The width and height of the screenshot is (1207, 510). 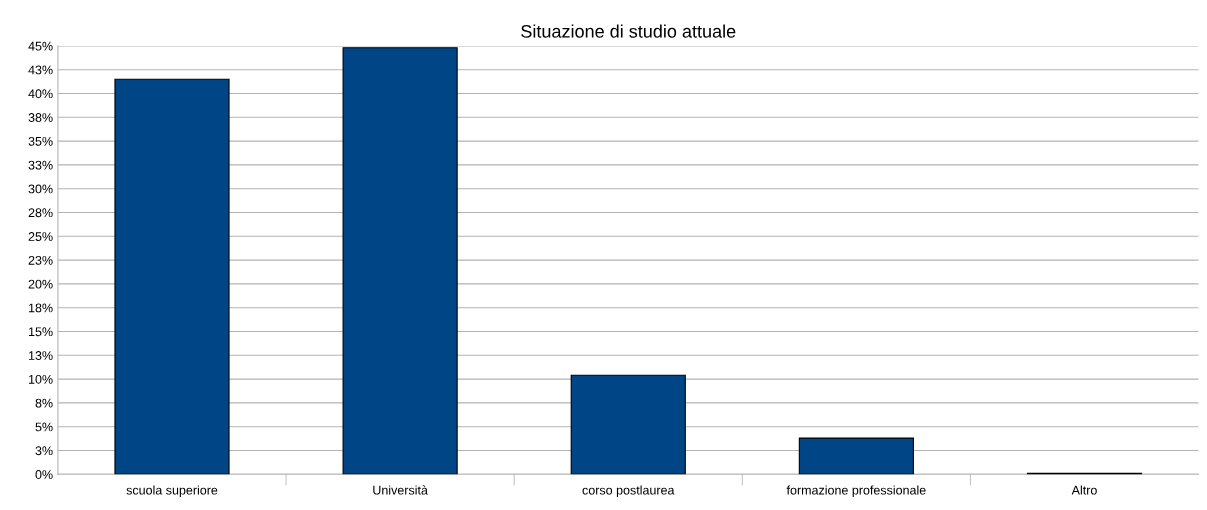 What do you see at coordinates (40, 236) in the screenshot?
I see `y-tick-label: 25%` at bounding box center [40, 236].